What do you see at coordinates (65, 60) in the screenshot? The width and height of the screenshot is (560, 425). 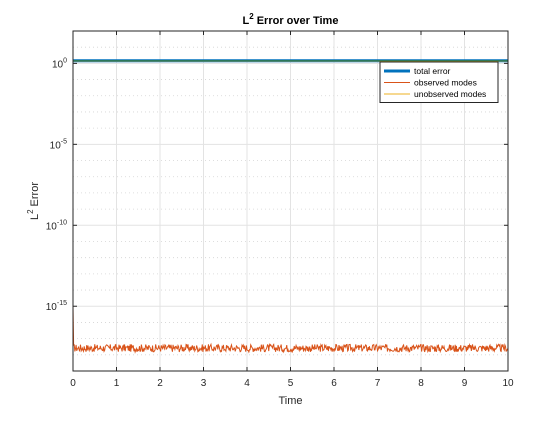 I see `y-tick-label-exponent: 0` at bounding box center [65, 60].